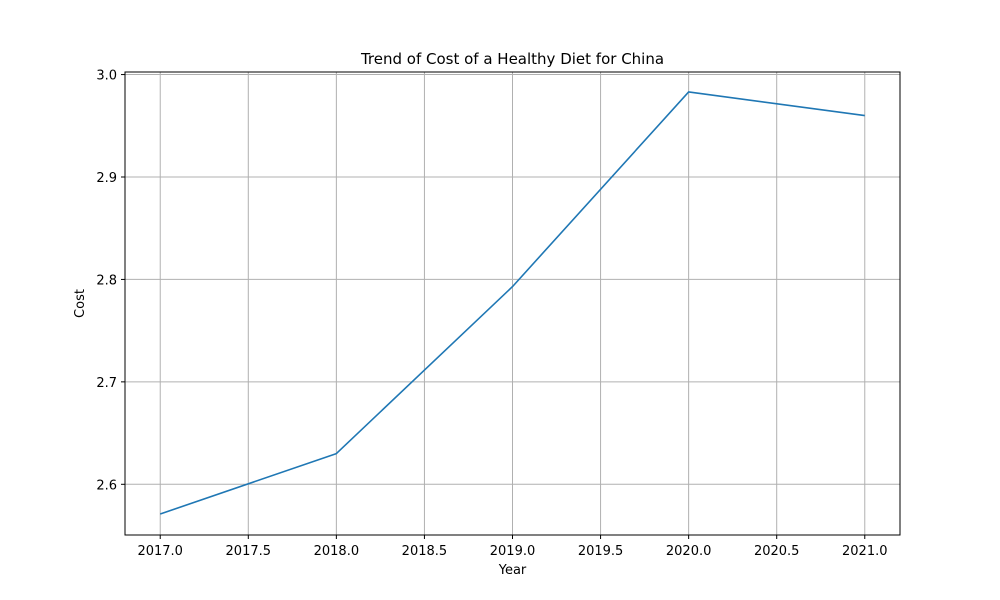 The height and width of the screenshot is (600, 1000). I want to click on x-tick-label: 2020.0, so click(689, 551).